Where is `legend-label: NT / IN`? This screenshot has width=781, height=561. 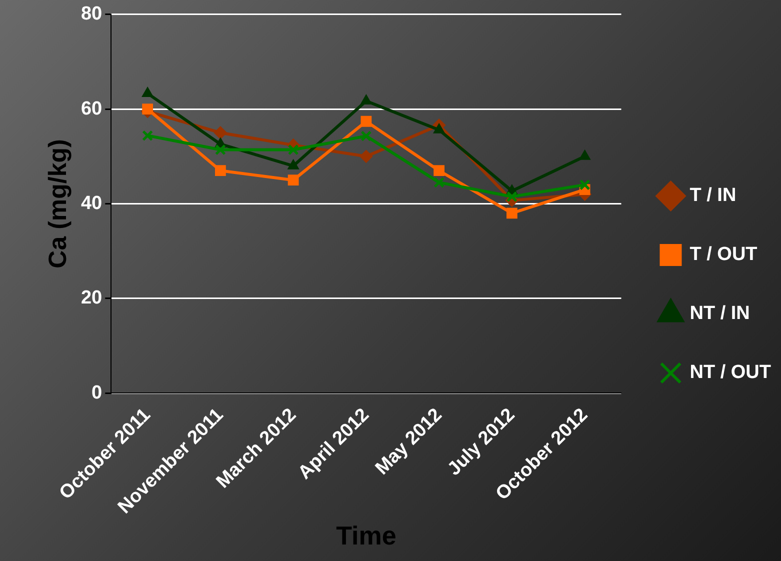 legend-label: NT / IN is located at coordinates (720, 313).